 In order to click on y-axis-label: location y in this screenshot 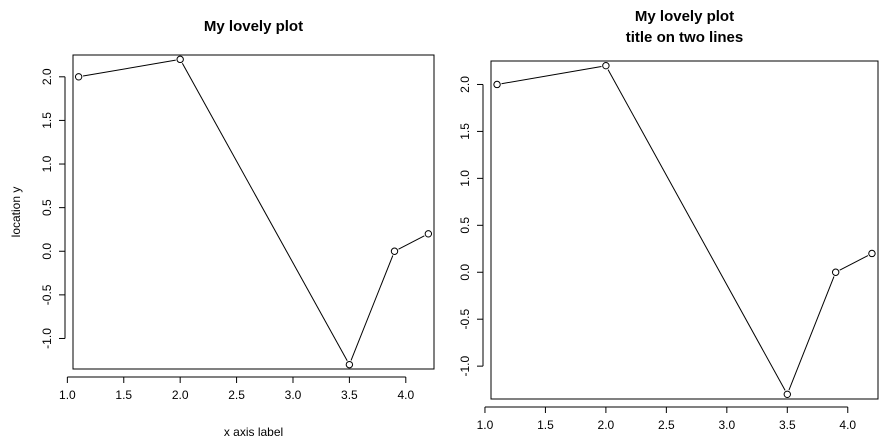, I will do `click(16, 212)`.